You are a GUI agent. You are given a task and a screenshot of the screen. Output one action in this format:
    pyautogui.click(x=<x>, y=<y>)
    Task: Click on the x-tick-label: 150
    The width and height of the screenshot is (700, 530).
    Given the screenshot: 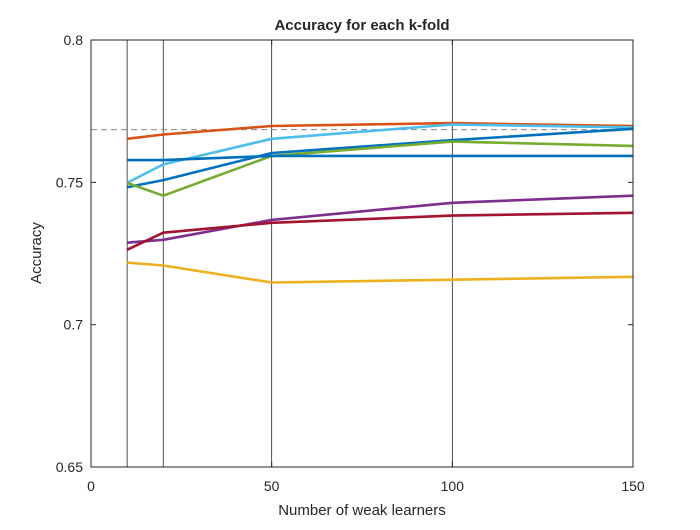 What is the action you would take?
    pyautogui.click(x=633, y=486)
    